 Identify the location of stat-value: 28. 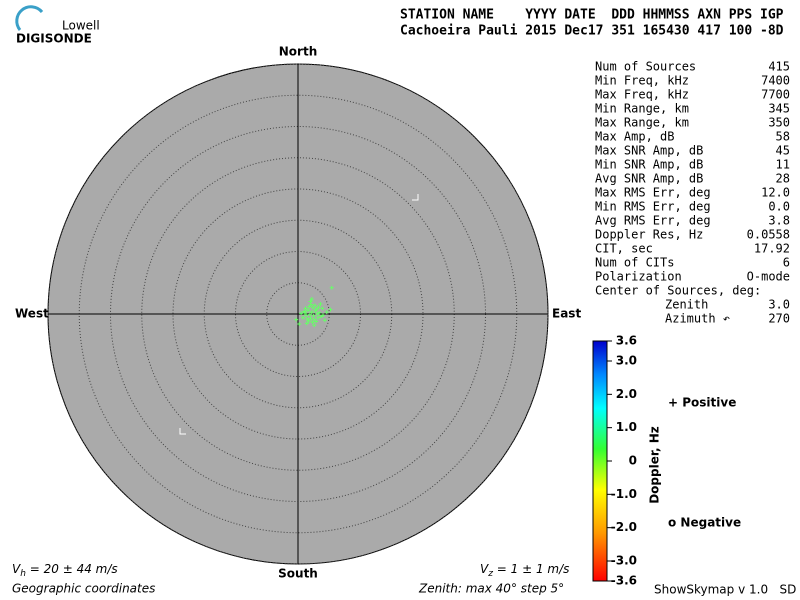
(783, 179).